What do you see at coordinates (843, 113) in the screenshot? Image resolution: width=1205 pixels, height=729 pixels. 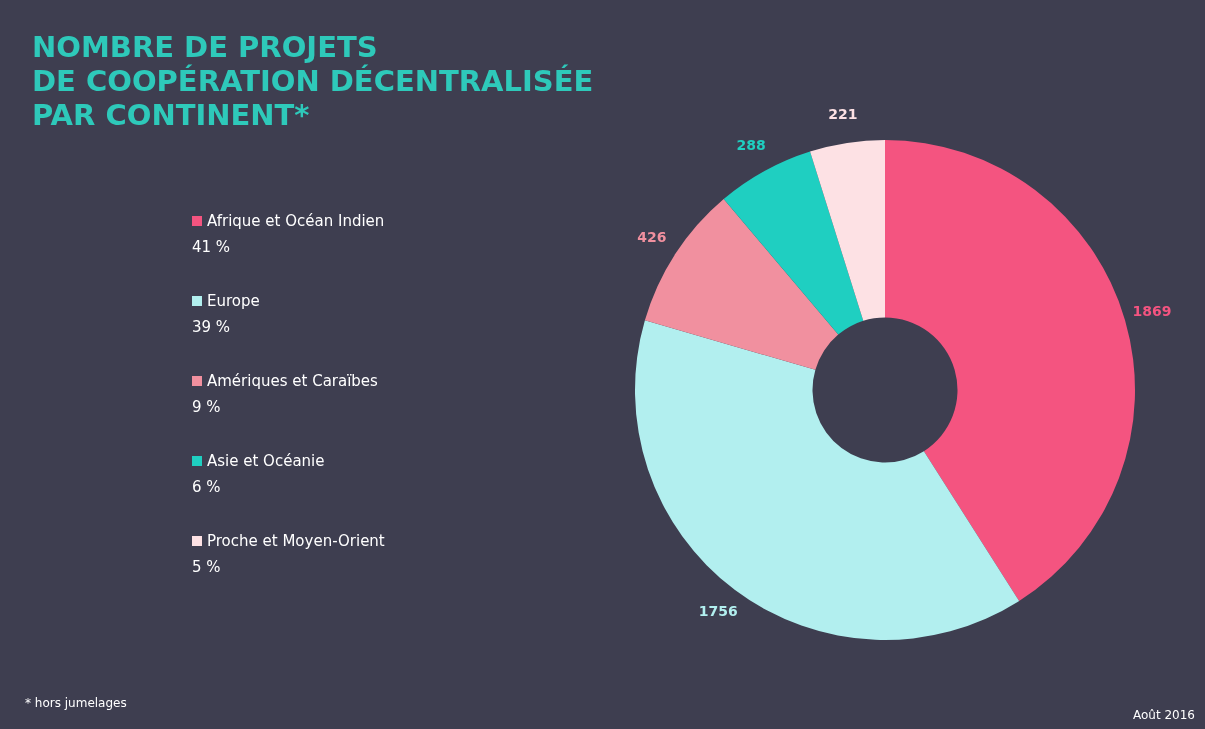 I see `data-label: 221` at bounding box center [843, 113].